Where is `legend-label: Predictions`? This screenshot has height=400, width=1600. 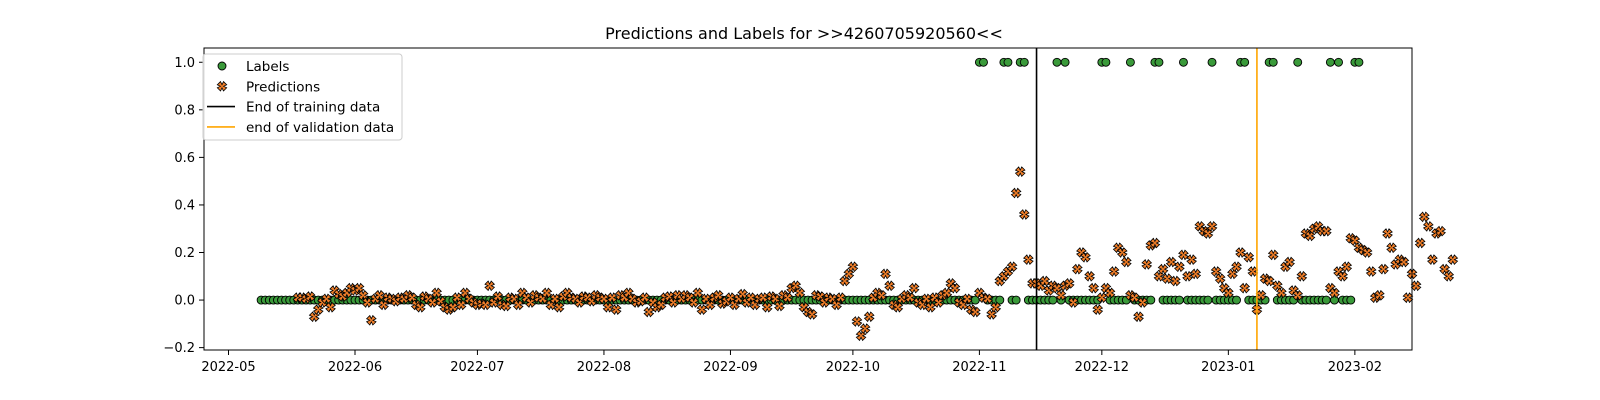 legend-label: Predictions is located at coordinates (283, 87).